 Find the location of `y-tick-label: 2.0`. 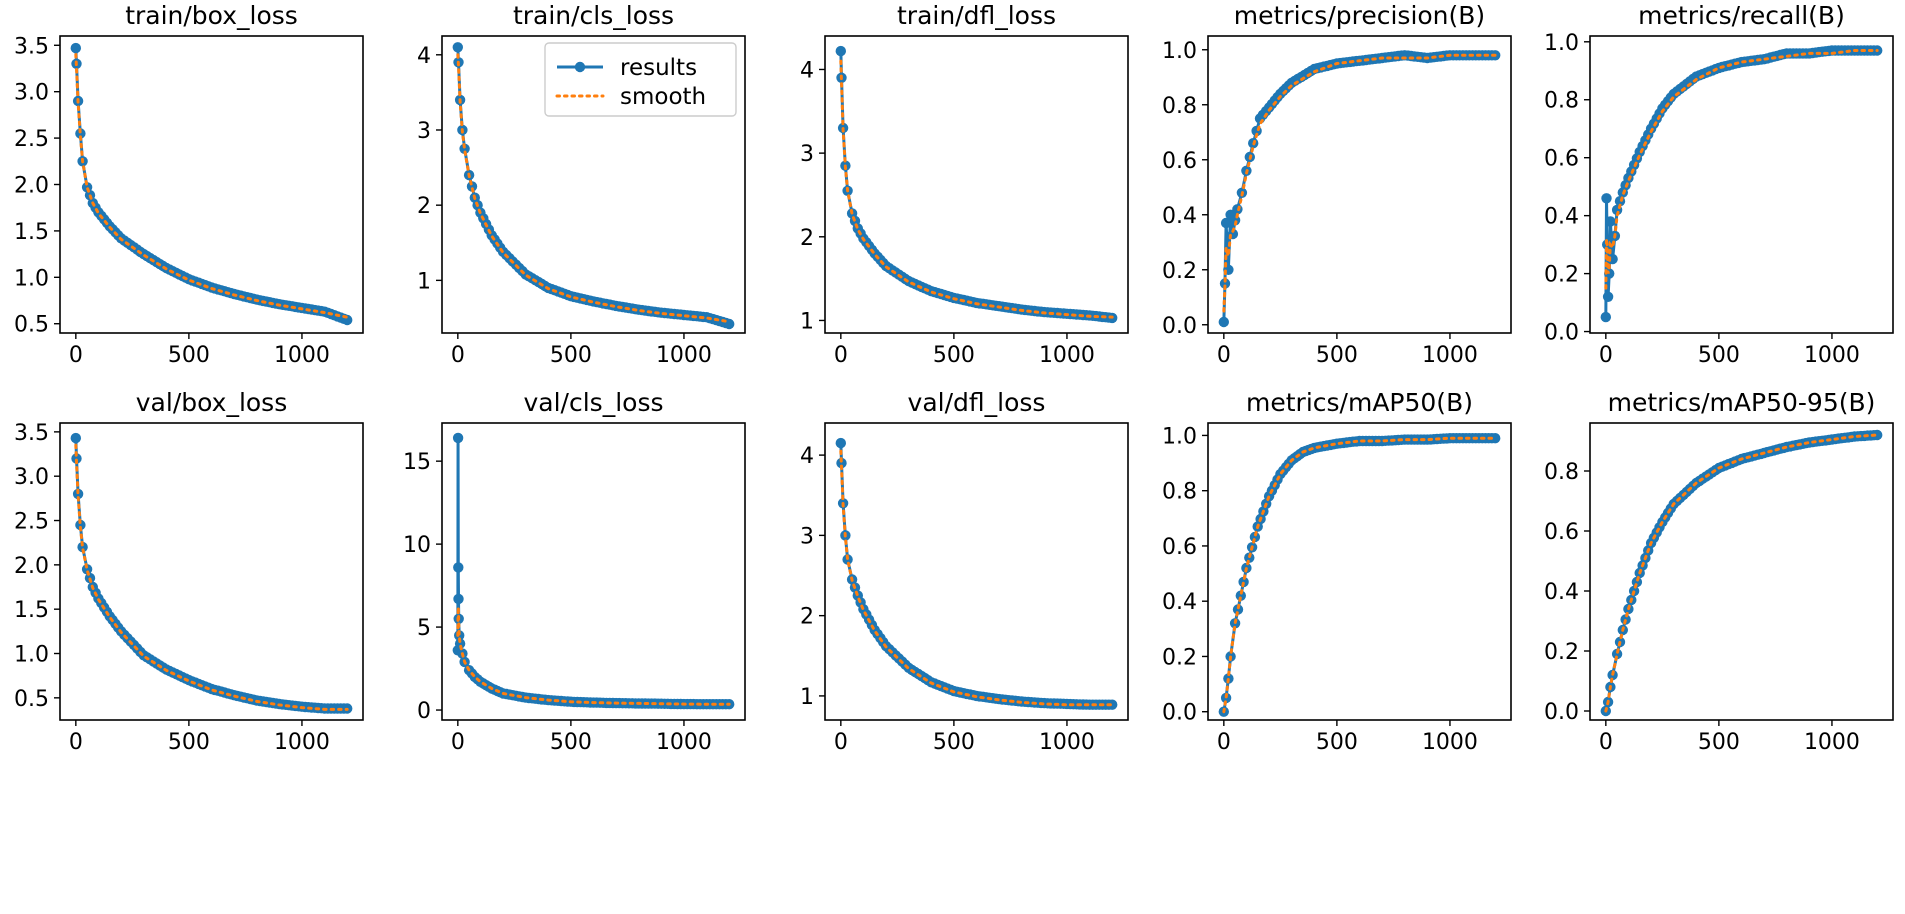

y-tick-label: 2.0 is located at coordinates (31, 566).